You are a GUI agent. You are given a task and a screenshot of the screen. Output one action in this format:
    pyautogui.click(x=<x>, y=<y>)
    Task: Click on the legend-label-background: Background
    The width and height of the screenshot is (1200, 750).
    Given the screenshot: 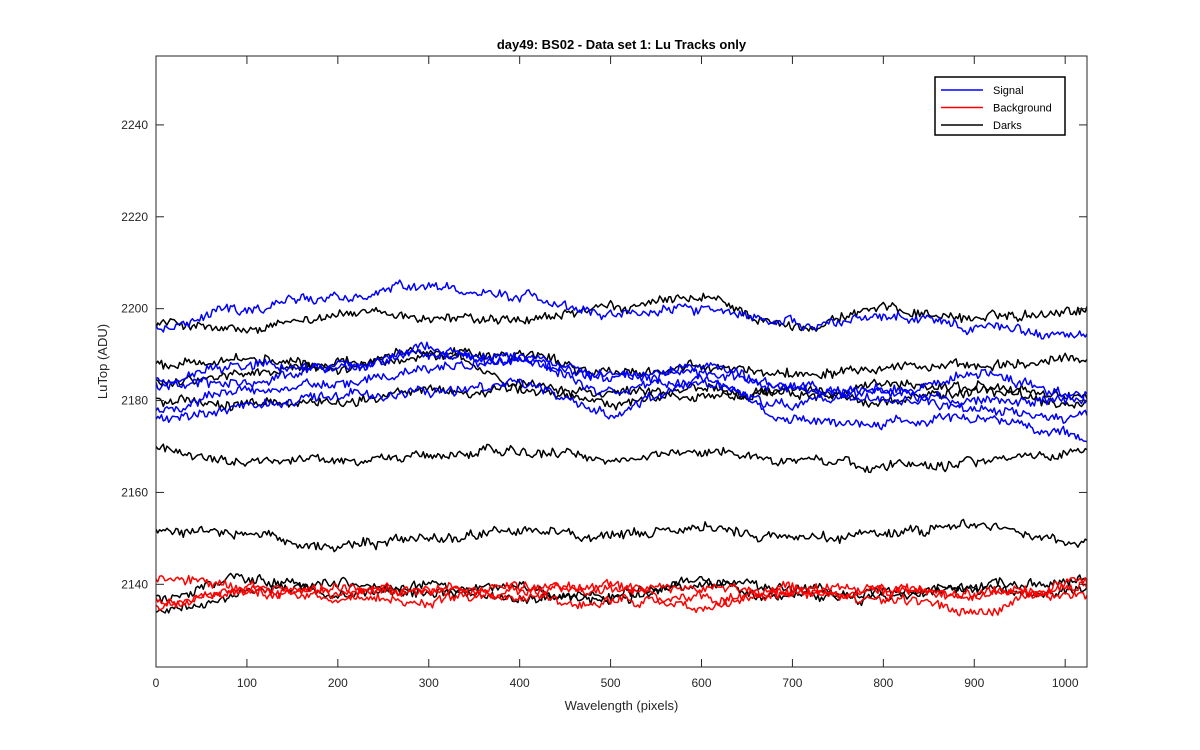 What is the action you would take?
    pyautogui.click(x=1022, y=109)
    